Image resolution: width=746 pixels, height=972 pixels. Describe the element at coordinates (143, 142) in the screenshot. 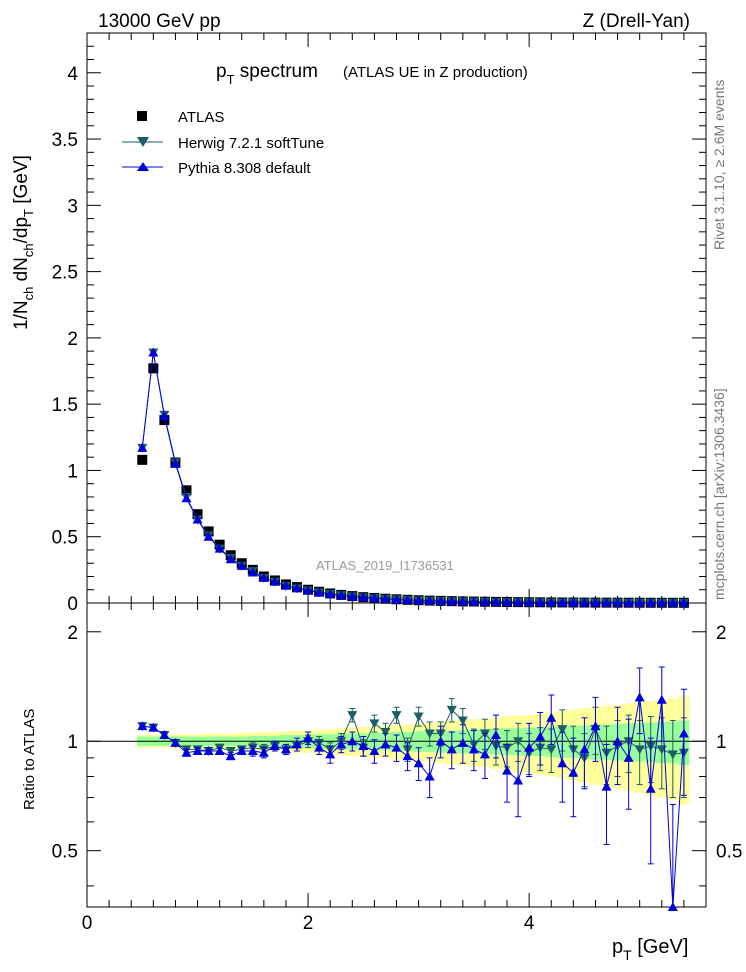

I see `legend-marker-herwig` at that location.